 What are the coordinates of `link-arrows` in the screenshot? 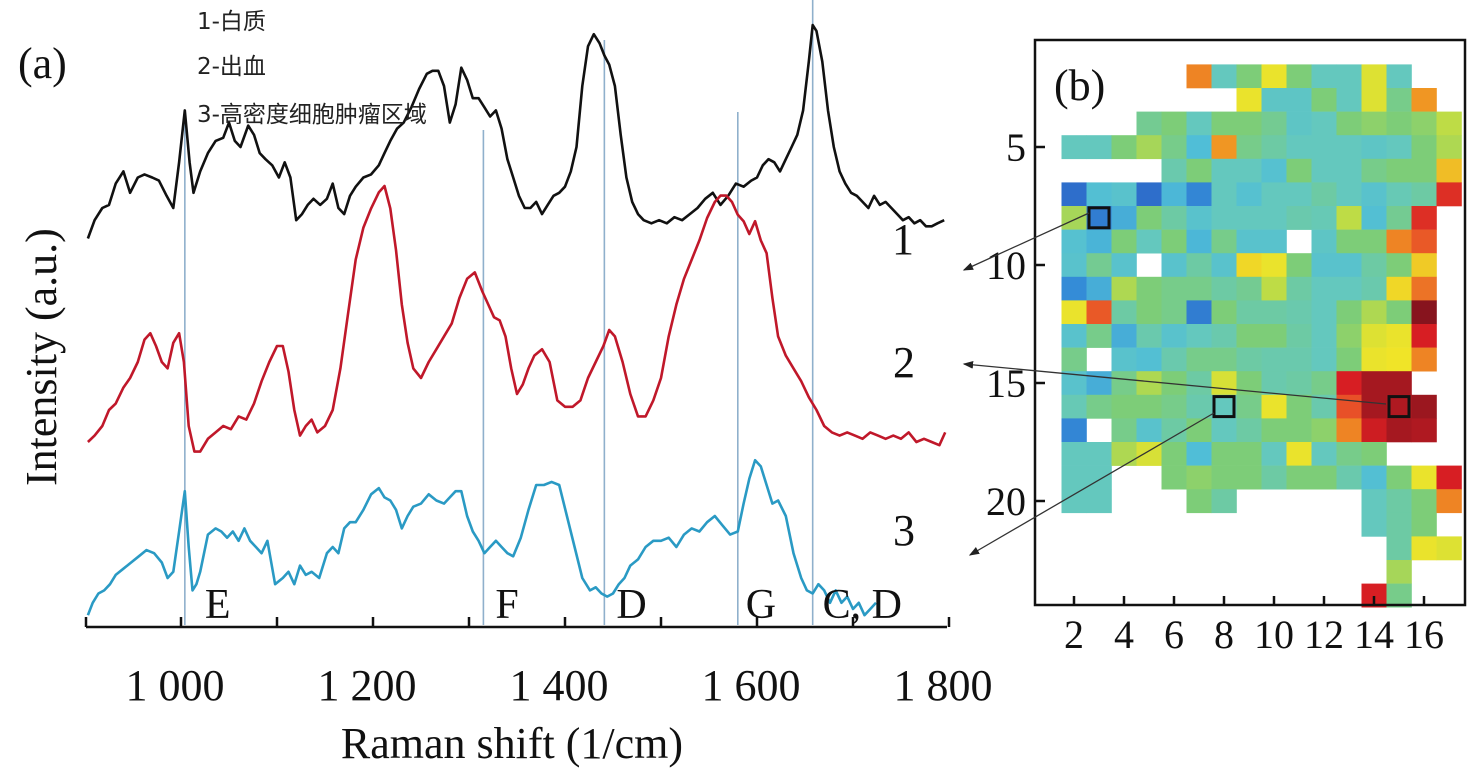 It's located at (1174, 384).